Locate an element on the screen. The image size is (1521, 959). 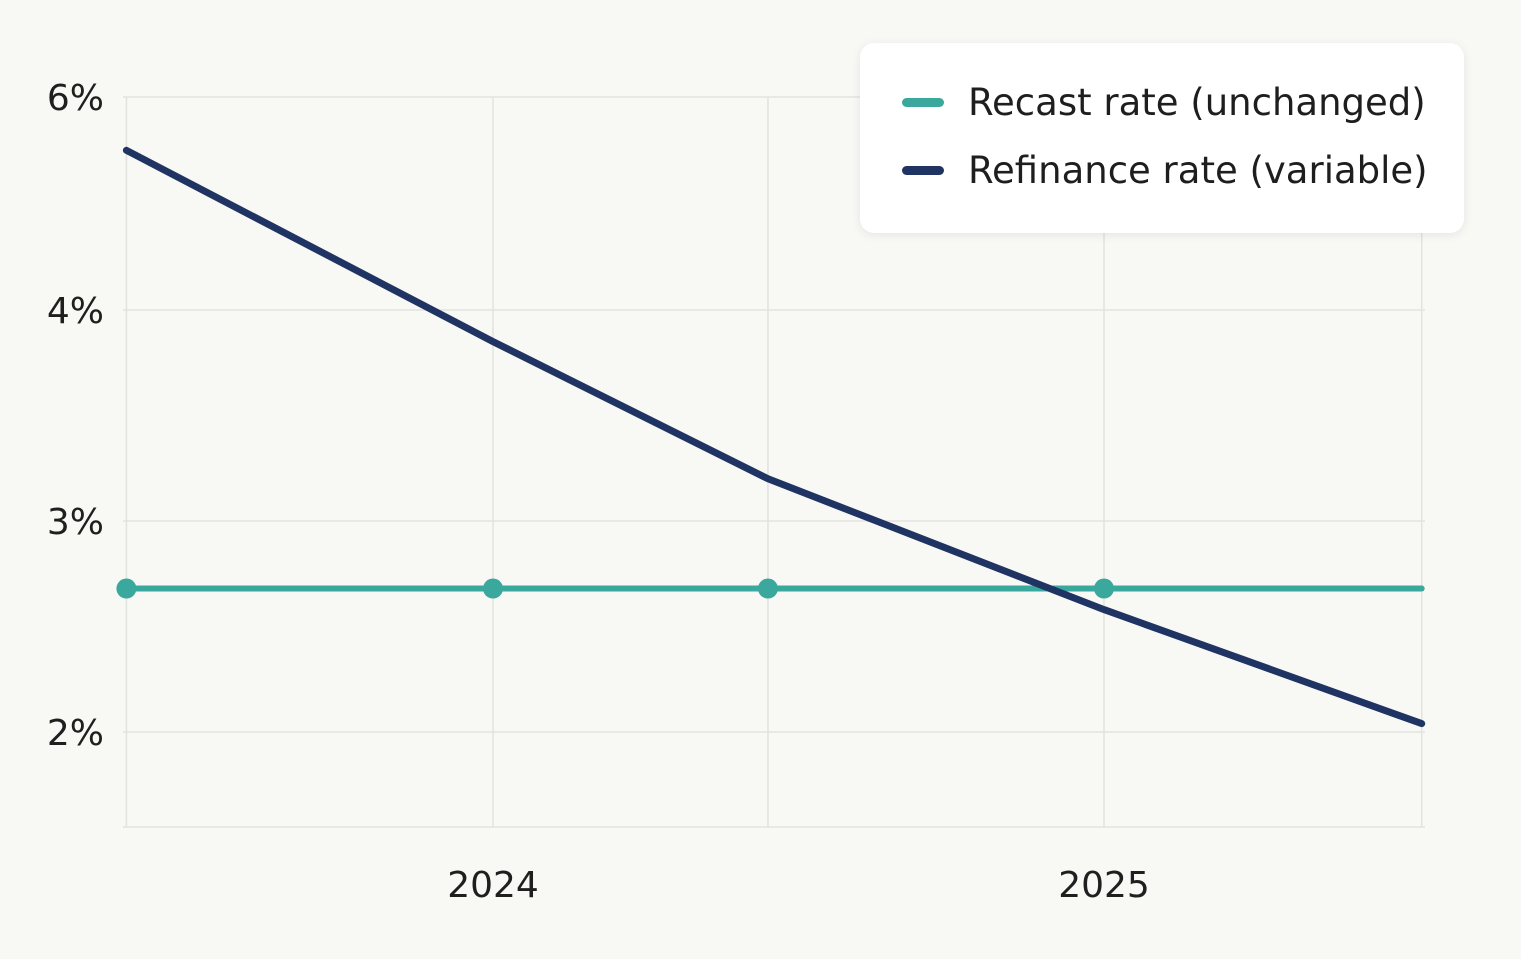
legend-label-recast: Recast rate (unchanged) is located at coordinates (1197, 102).